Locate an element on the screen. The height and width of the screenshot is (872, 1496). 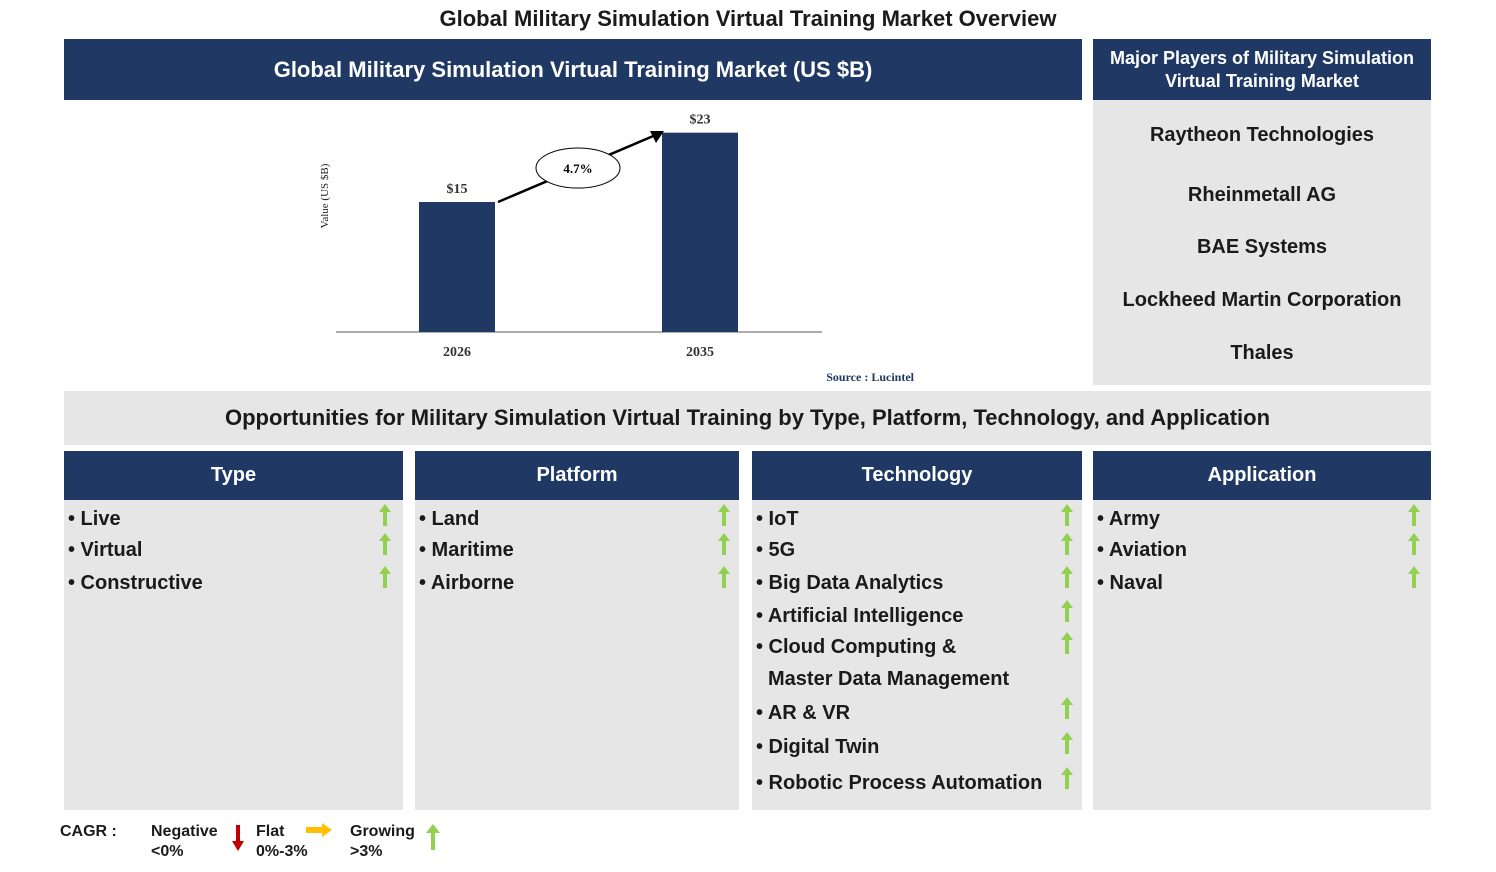
legend-flat-label: Flat is located at coordinates (270, 831).